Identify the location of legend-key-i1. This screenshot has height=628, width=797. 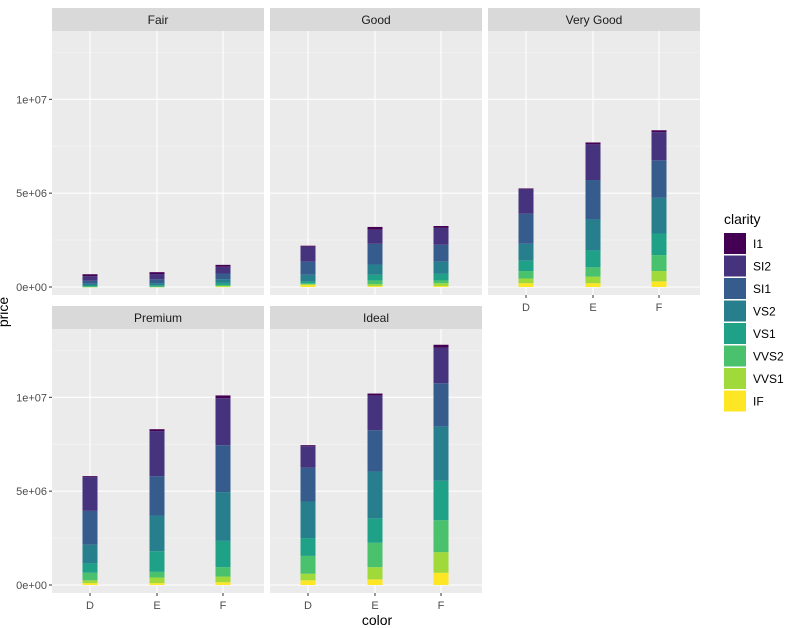
(735, 243).